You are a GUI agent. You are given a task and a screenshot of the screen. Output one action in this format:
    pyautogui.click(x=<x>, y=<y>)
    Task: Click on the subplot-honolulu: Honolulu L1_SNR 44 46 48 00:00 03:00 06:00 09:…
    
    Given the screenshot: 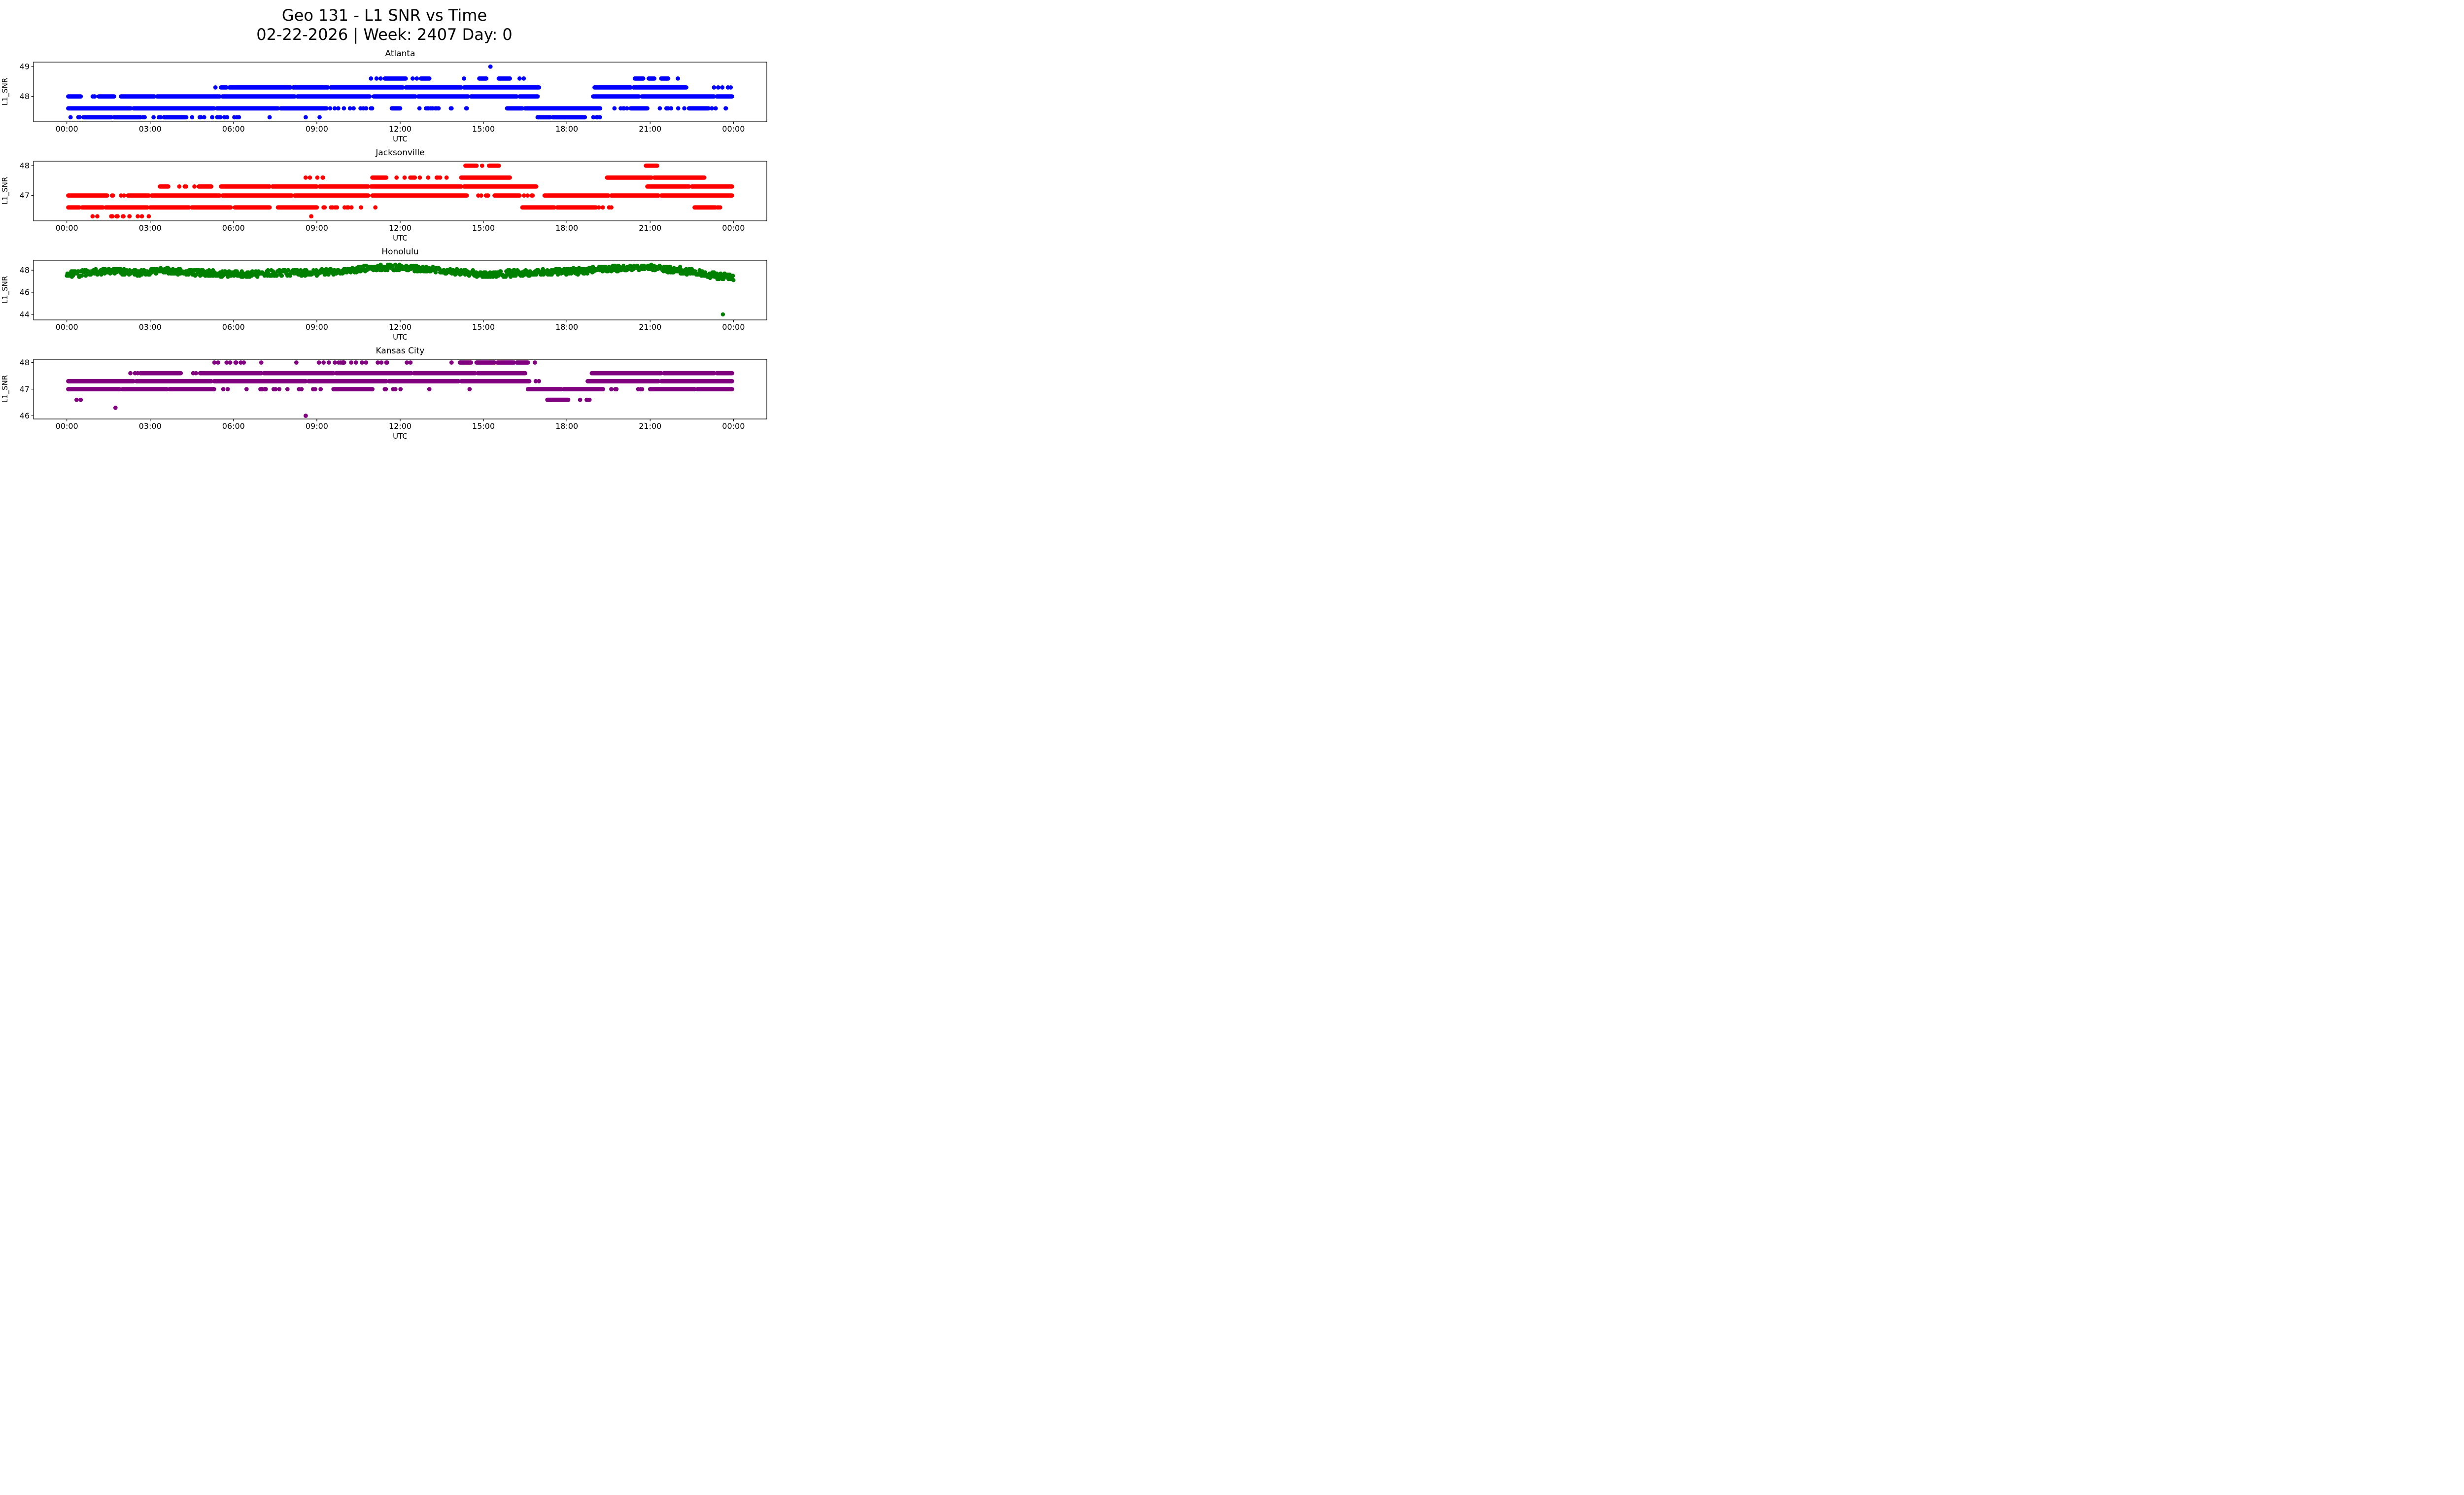 What is the action you would take?
    pyautogui.click(x=384, y=294)
    